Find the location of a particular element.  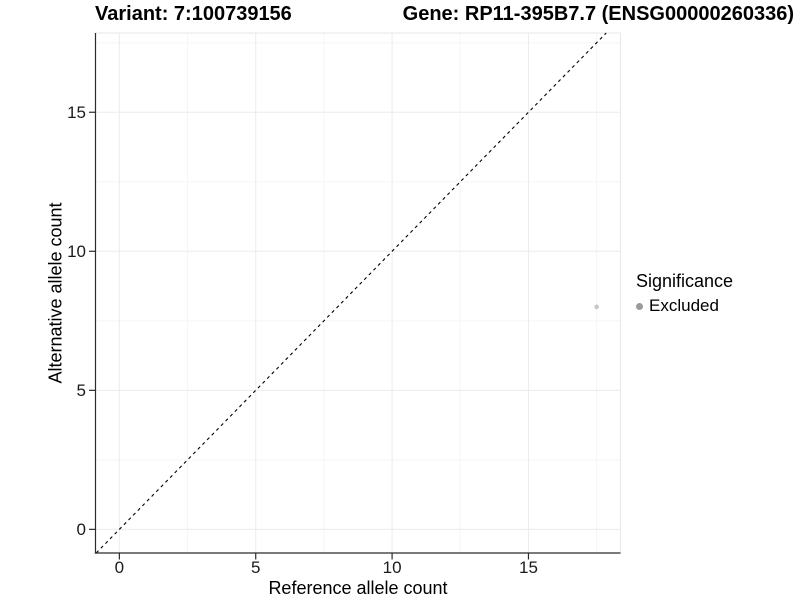

legend-point-icon is located at coordinates (639, 306).